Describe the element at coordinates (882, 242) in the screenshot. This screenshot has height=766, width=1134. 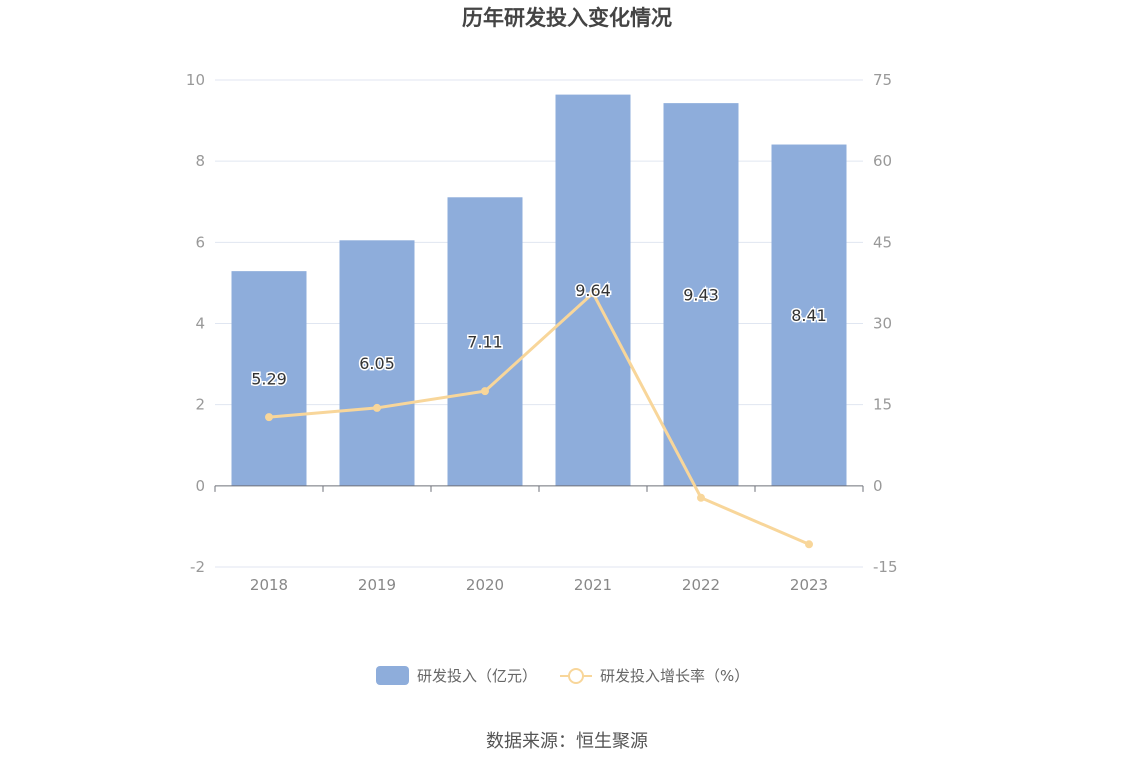
I see `right-axis-tick-label: 45` at that location.